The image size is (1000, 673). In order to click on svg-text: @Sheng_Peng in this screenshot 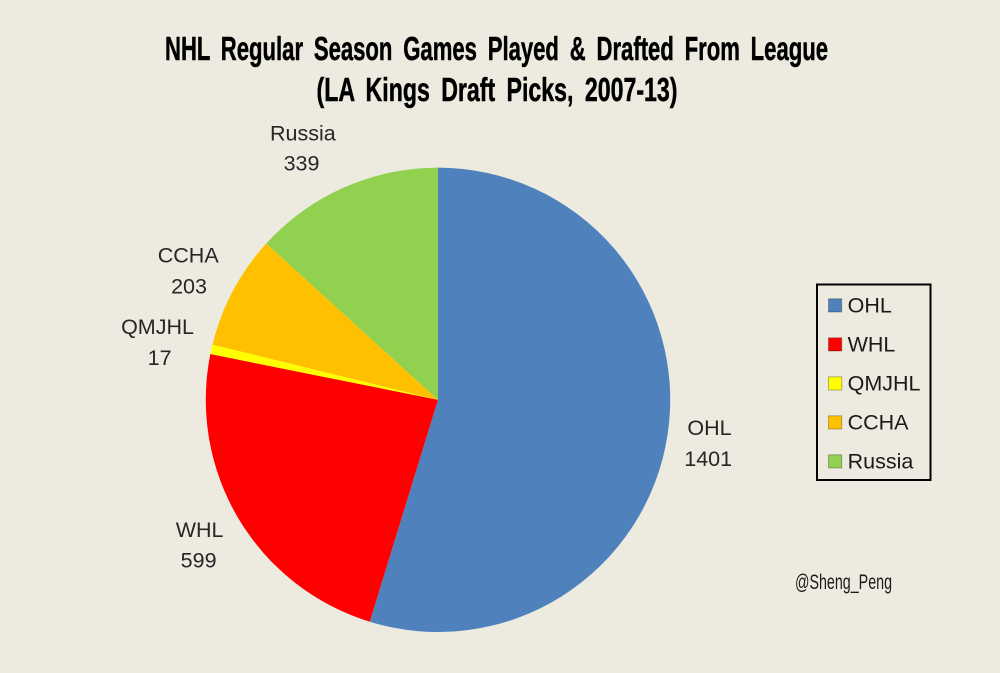, I will do `click(843, 582)`.